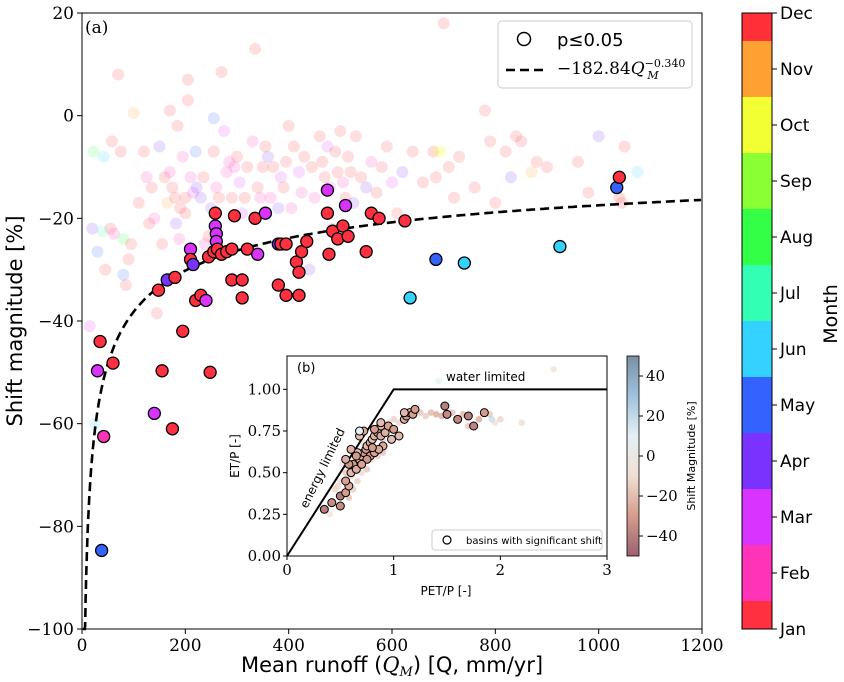 The image size is (844, 682). Describe the element at coordinates (287, 570) in the screenshot. I see `inset-x-tick-label: 0` at that location.